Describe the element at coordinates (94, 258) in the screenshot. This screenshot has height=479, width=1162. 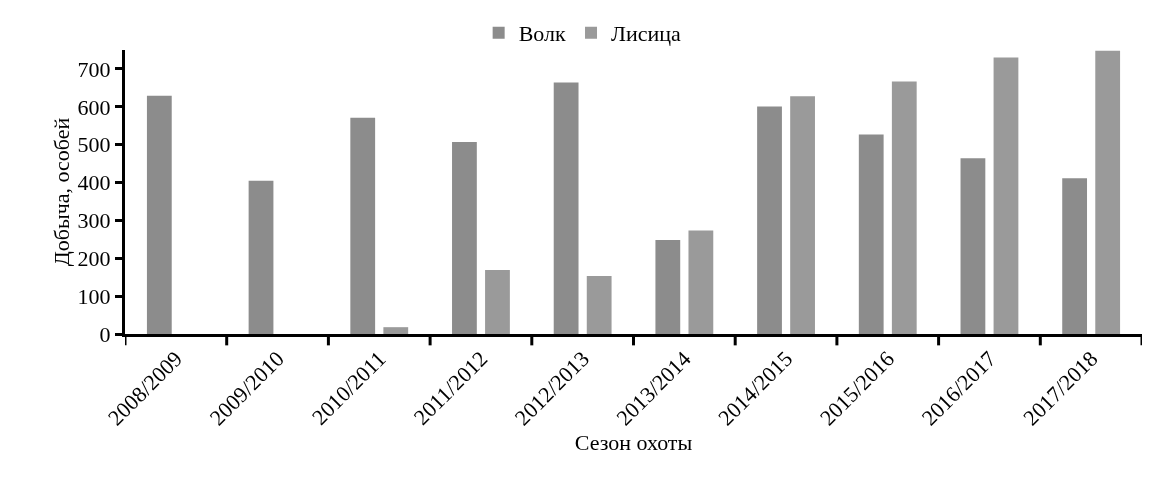
I see `y-tick-label: 200` at that location.